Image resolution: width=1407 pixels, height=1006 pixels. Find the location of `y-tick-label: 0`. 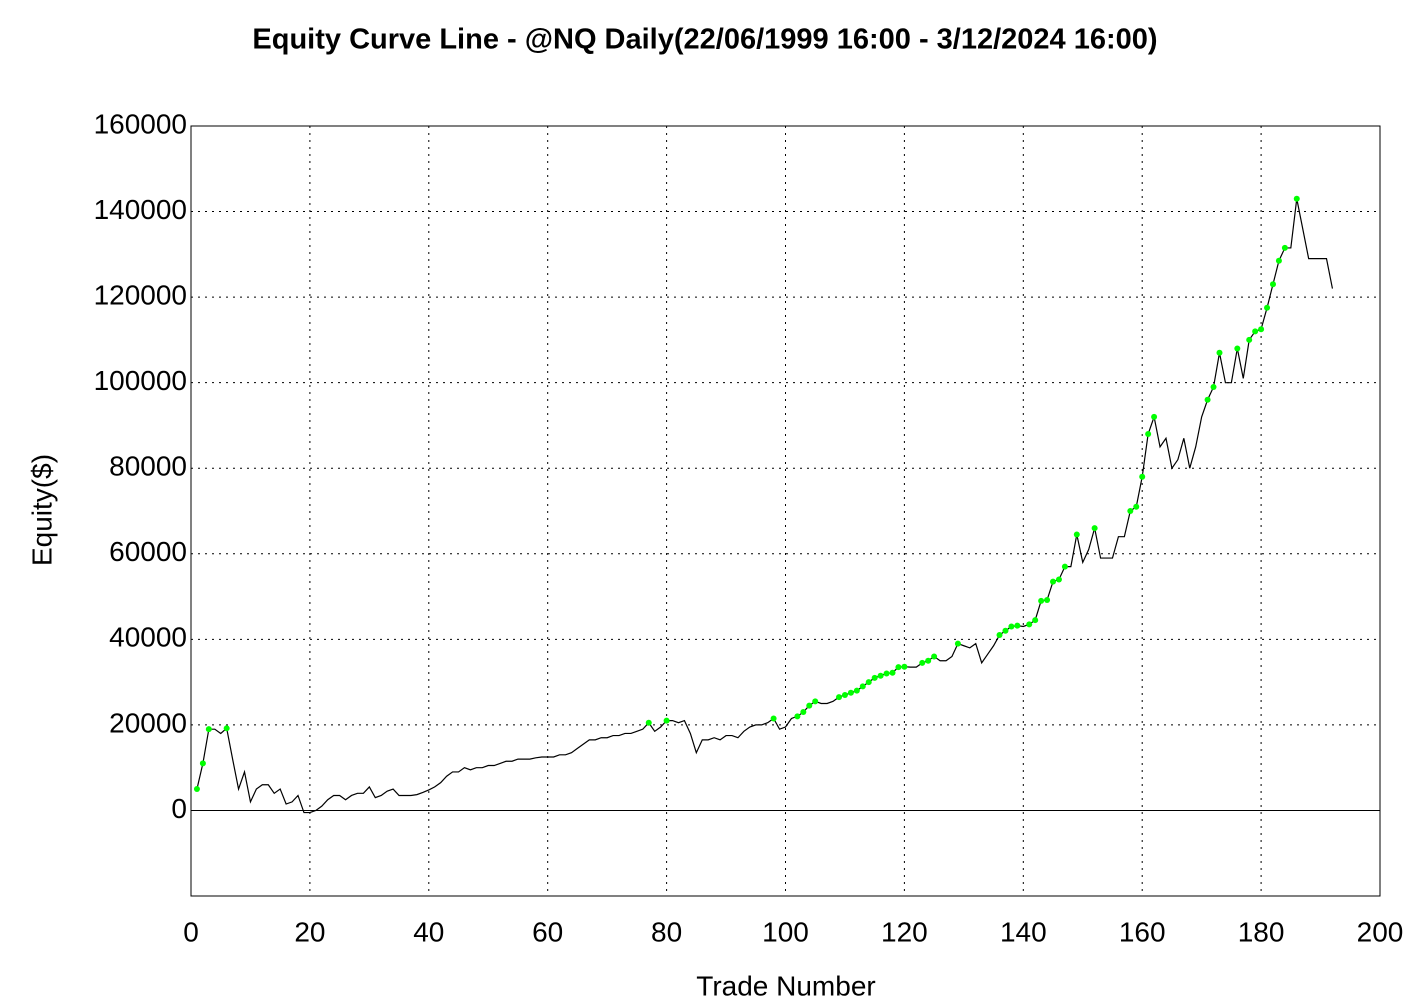

y-tick-label: 0 is located at coordinates (179, 808).